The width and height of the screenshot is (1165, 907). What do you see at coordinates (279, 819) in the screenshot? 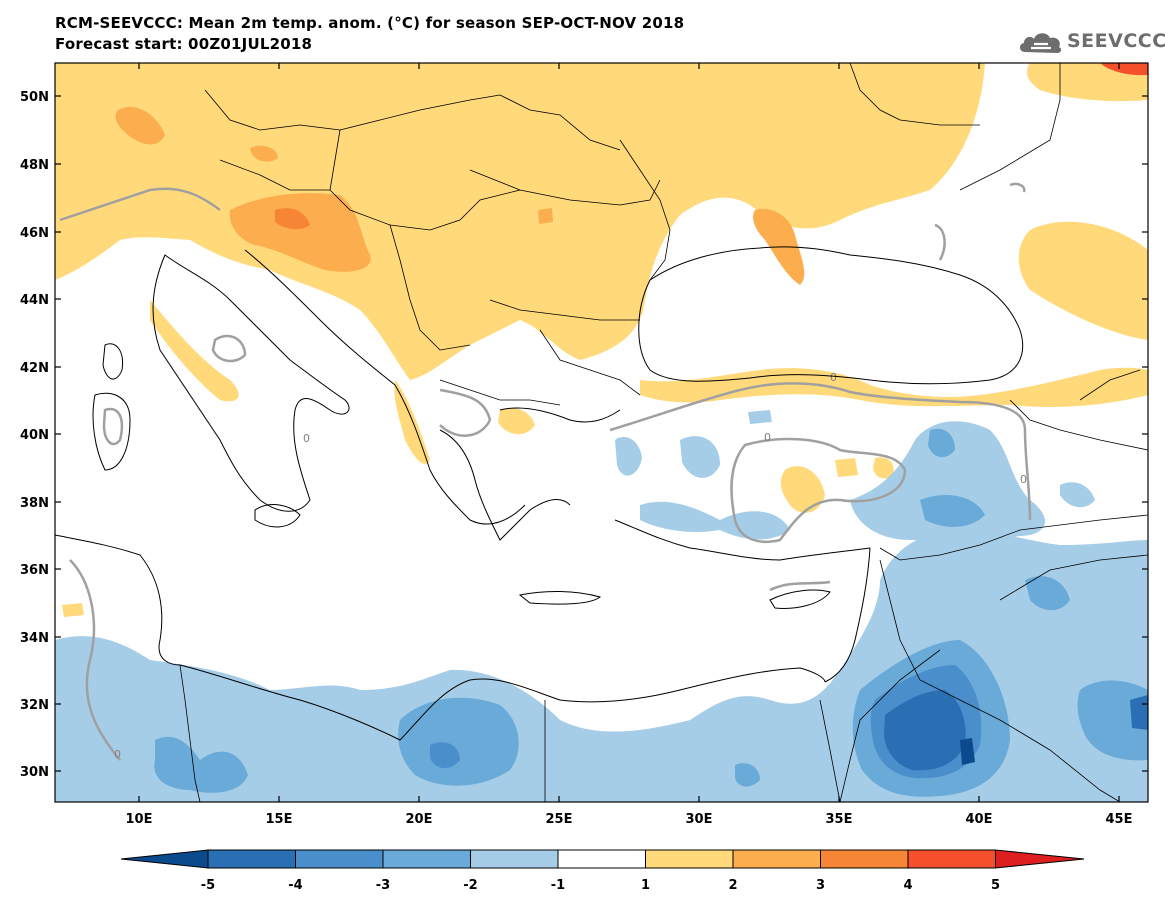
I see `lon-tick-label: 15E` at bounding box center [279, 819].